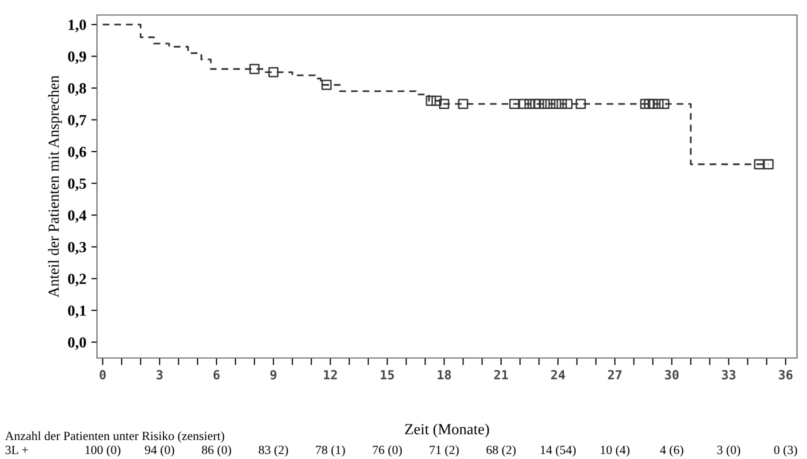 Image resolution: width=807 pixels, height=459 pixels. What do you see at coordinates (114, 437) in the screenshot?
I see `text: Anzahl der Patienten unter Risiko (zensiert)` at bounding box center [114, 437].